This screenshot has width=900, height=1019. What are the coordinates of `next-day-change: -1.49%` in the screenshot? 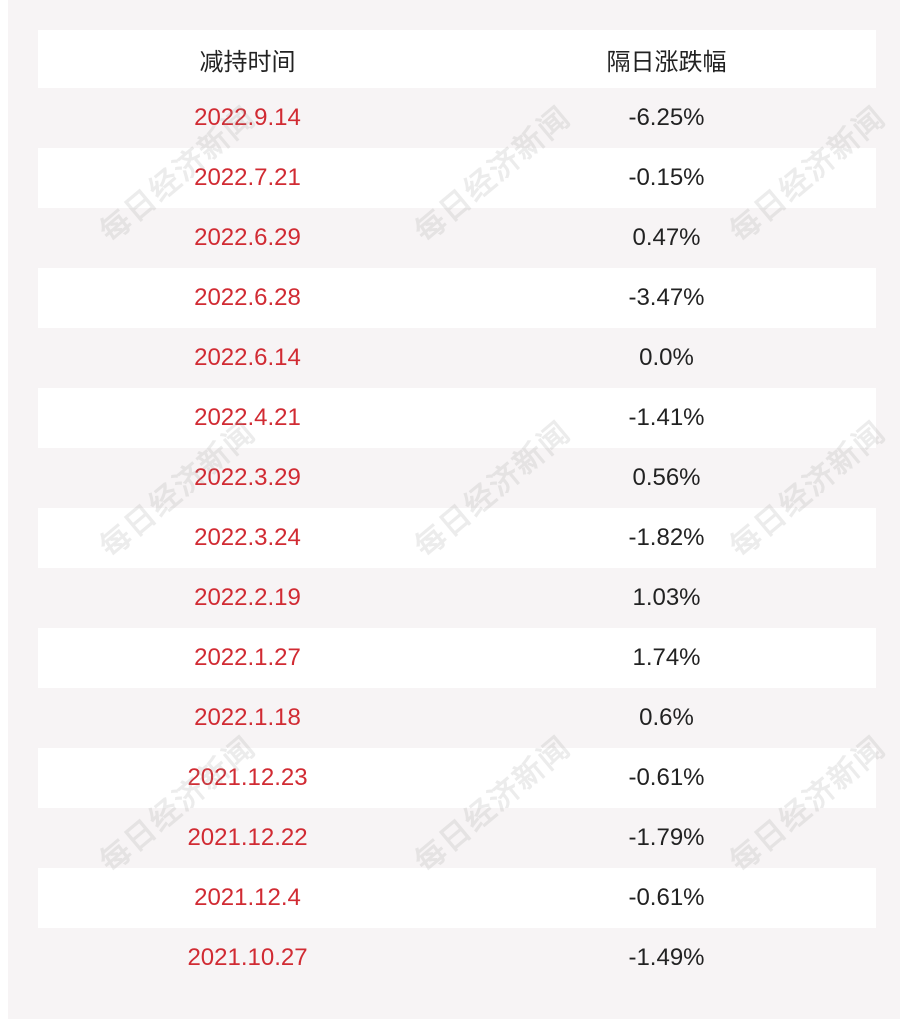 It's located at (666, 957).